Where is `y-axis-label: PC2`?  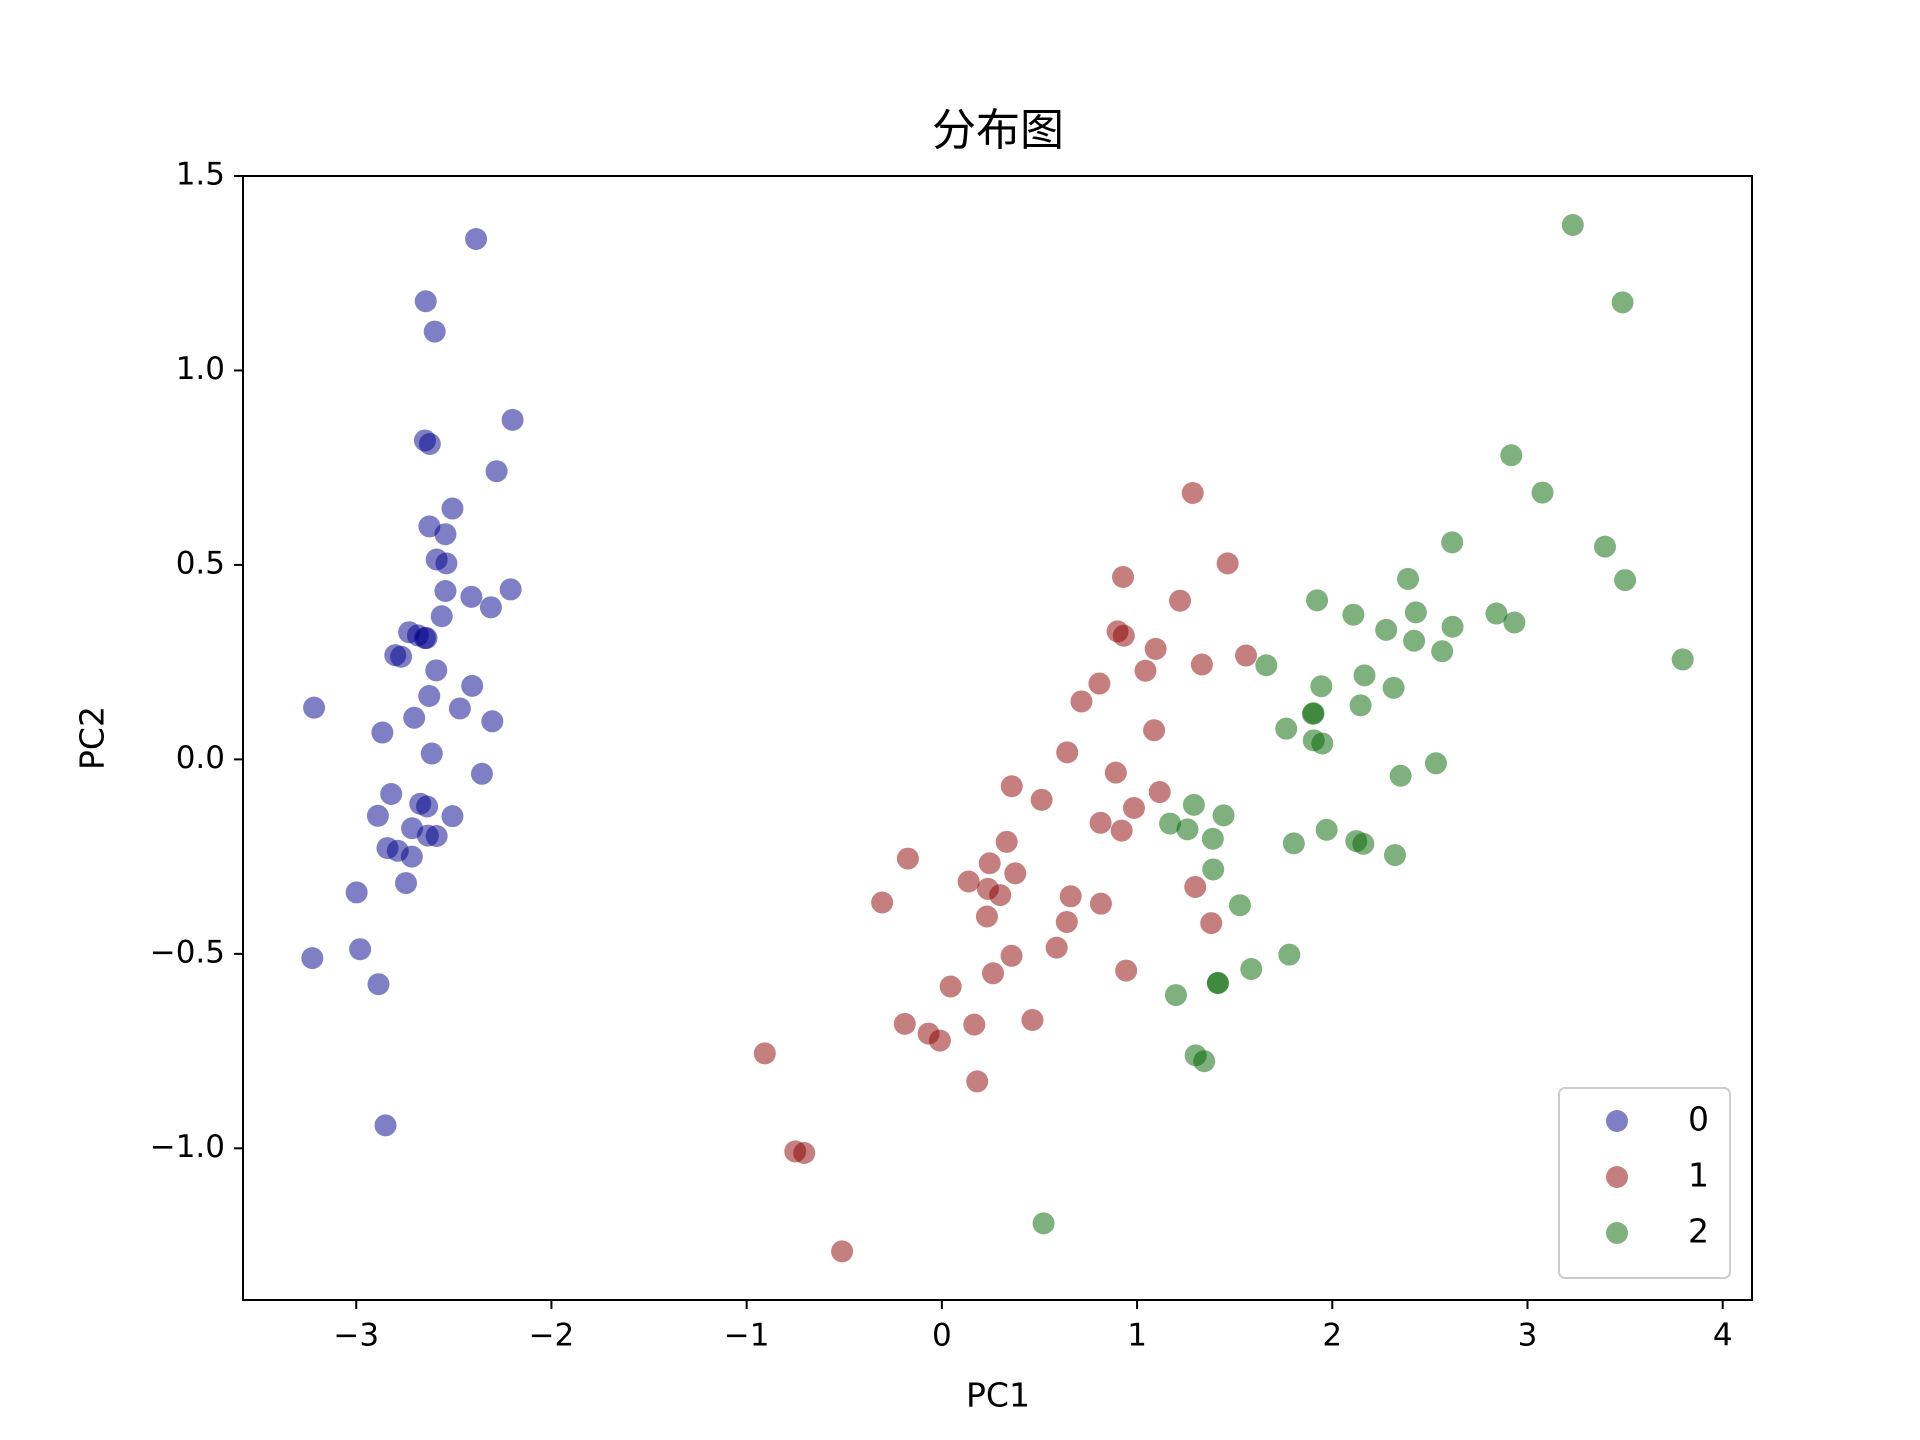 y-axis-label: PC2 is located at coordinates (92, 738).